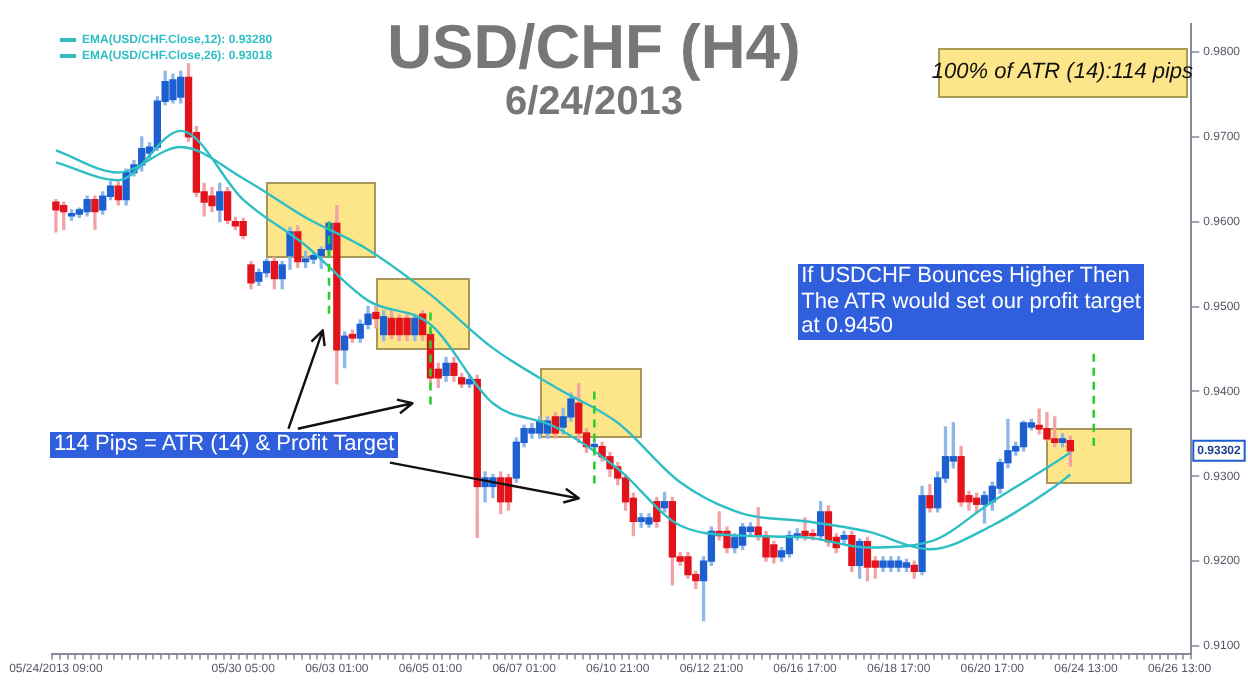 The height and width of the screenshot is (682, 1248). Describe the element at coordinates (594, 47) in the screenshot. I see `chart-title: USD/CHF (H4)` at that location.